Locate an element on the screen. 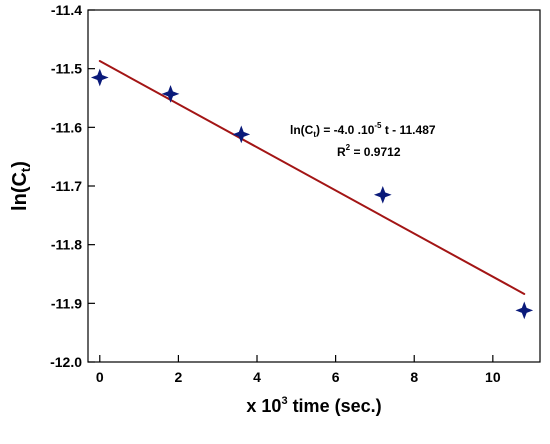 This screenshot has width=550, height=444. x-axis-title: x 103 time (sec.) is located at coordinates (313, 405).